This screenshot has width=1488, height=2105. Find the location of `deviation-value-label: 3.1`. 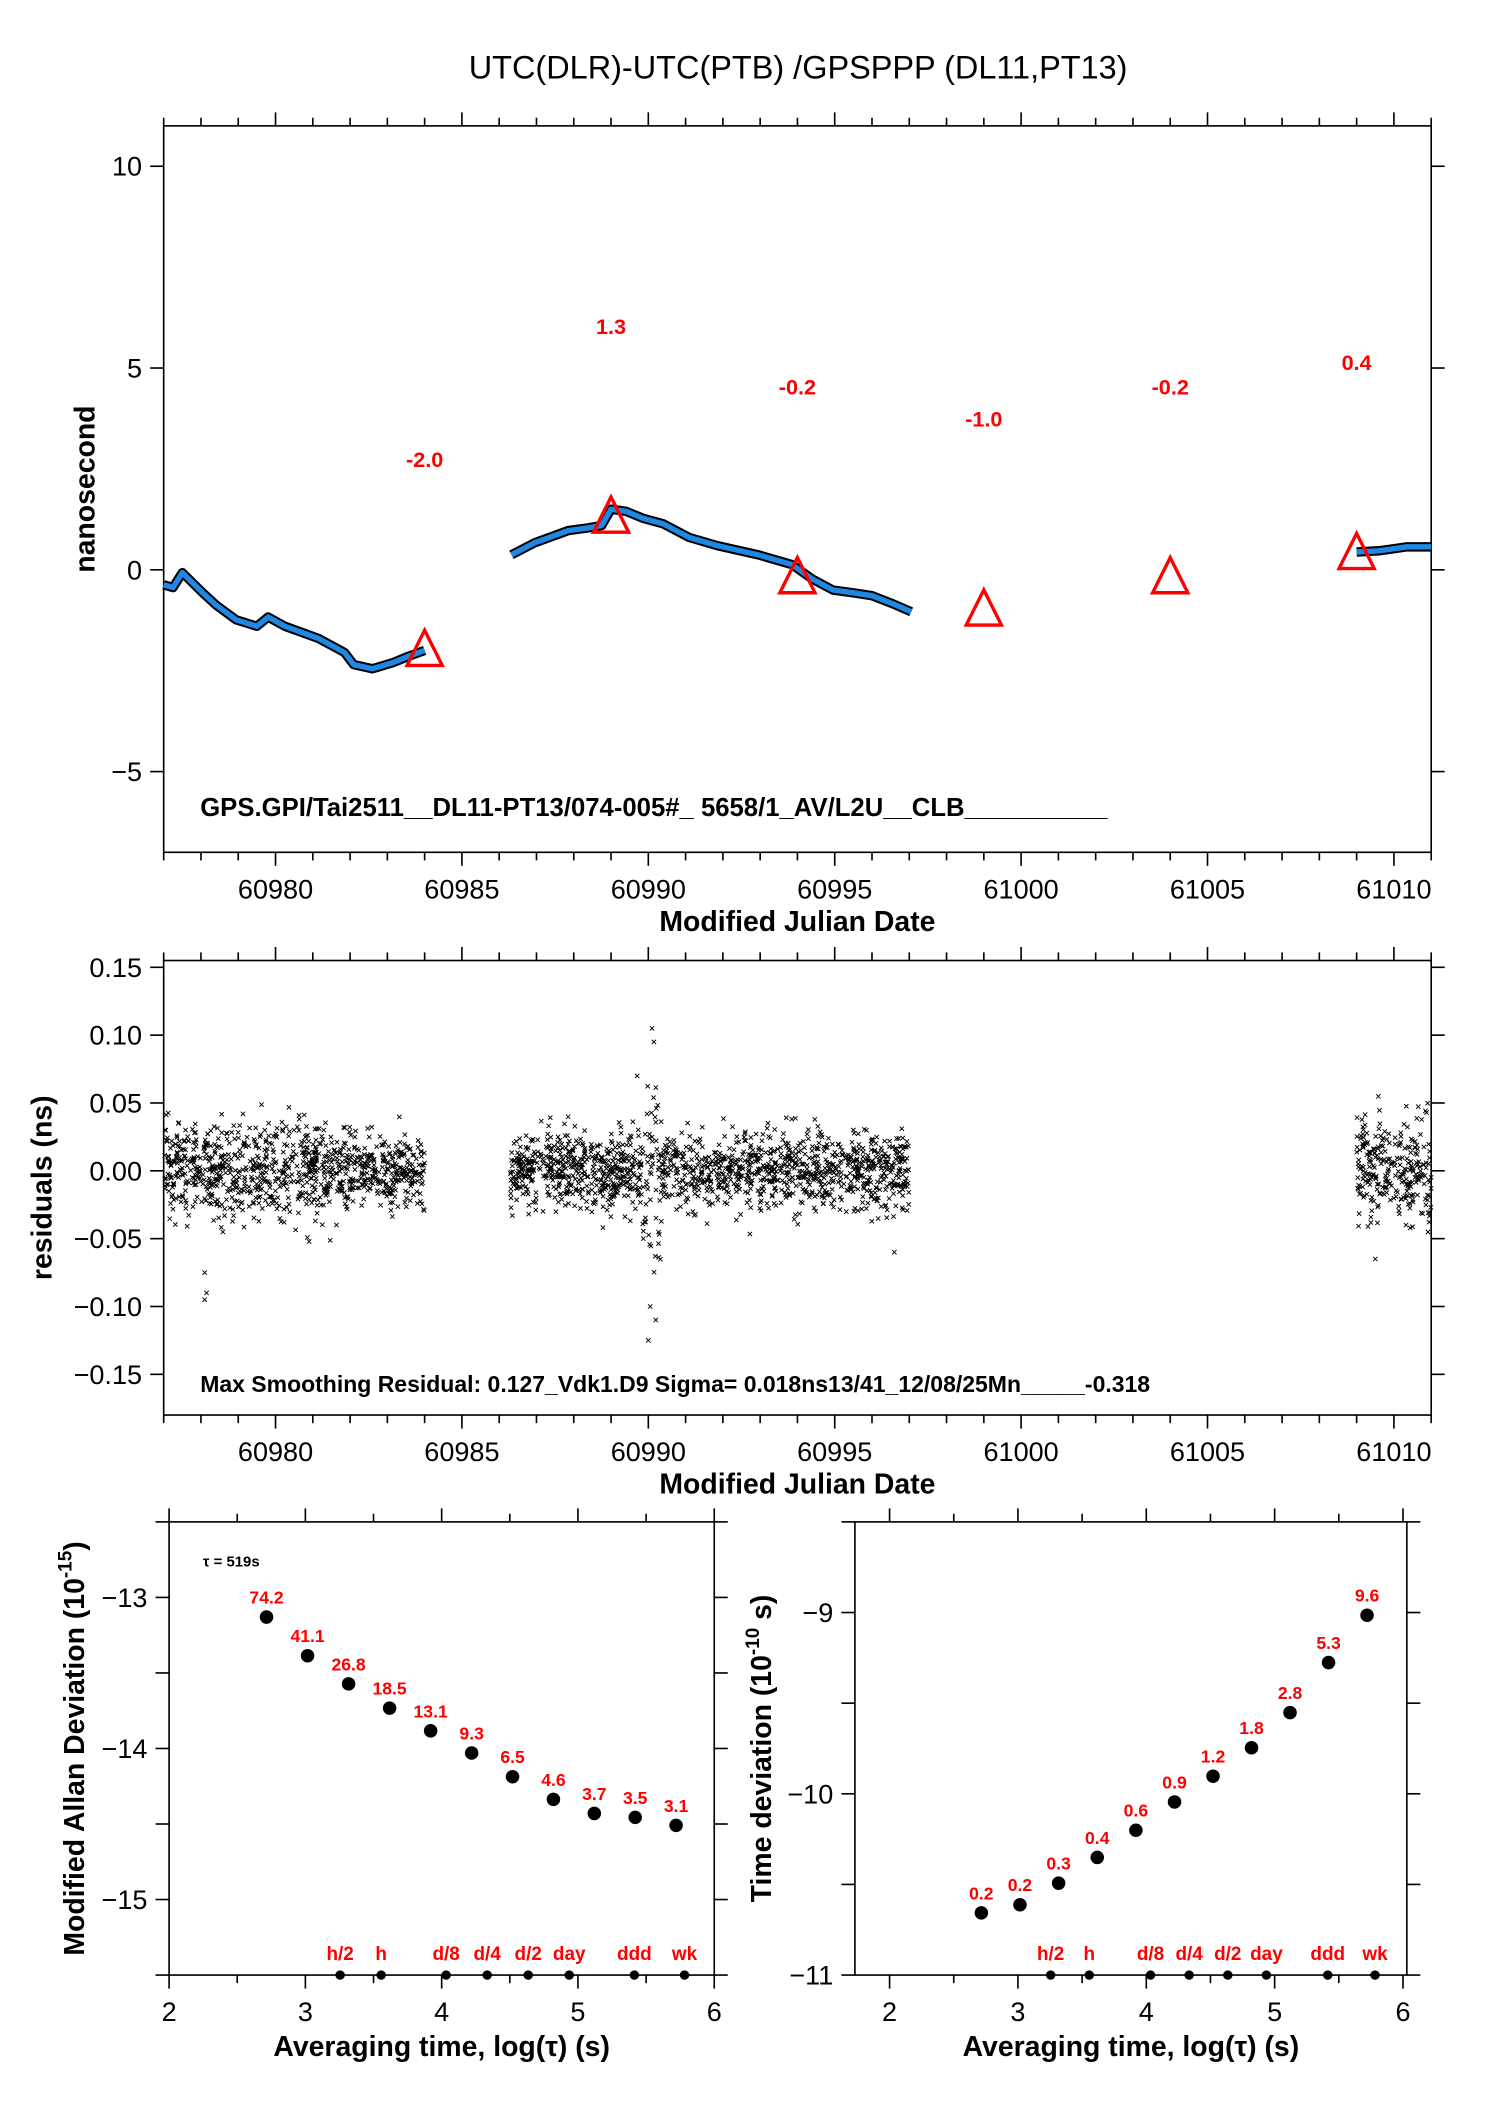

deviation-value-label: 3.1 is located at coordinates (676, 1806).